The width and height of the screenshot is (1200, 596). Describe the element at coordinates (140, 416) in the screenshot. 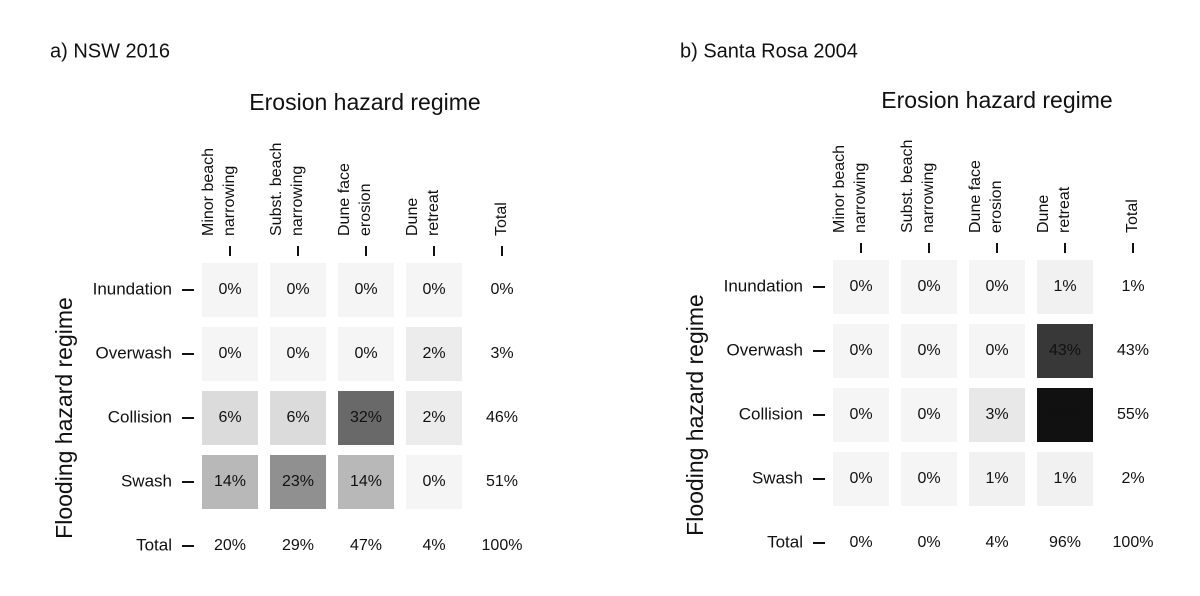

I see `row-label: Collision` at that location.